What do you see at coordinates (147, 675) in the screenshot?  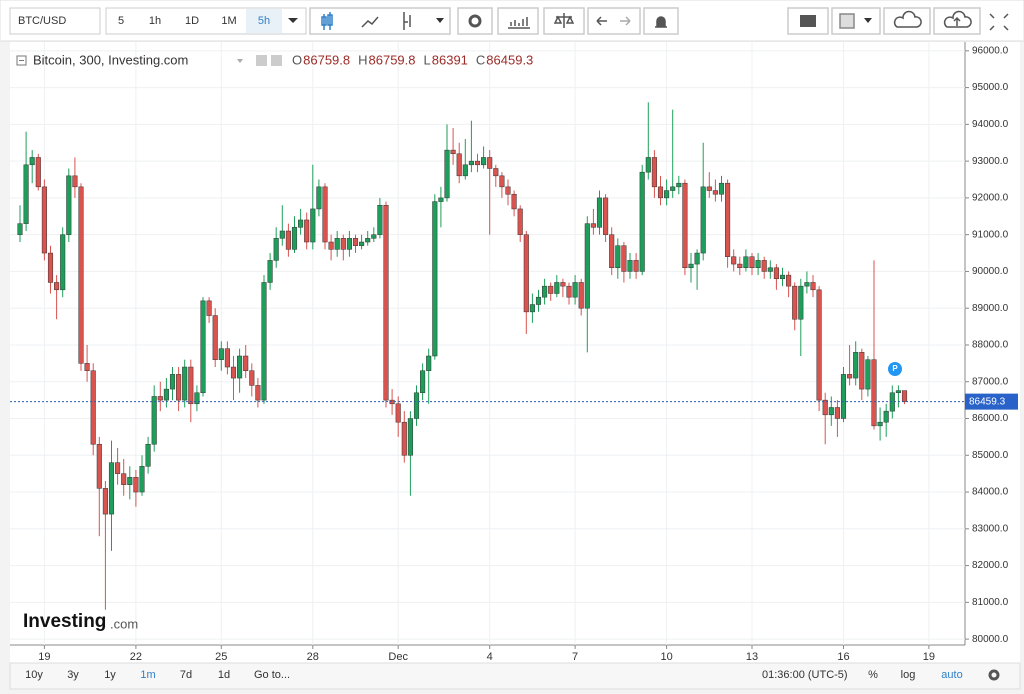 I see `range-button: 1m` at bounding box center [147, 675].